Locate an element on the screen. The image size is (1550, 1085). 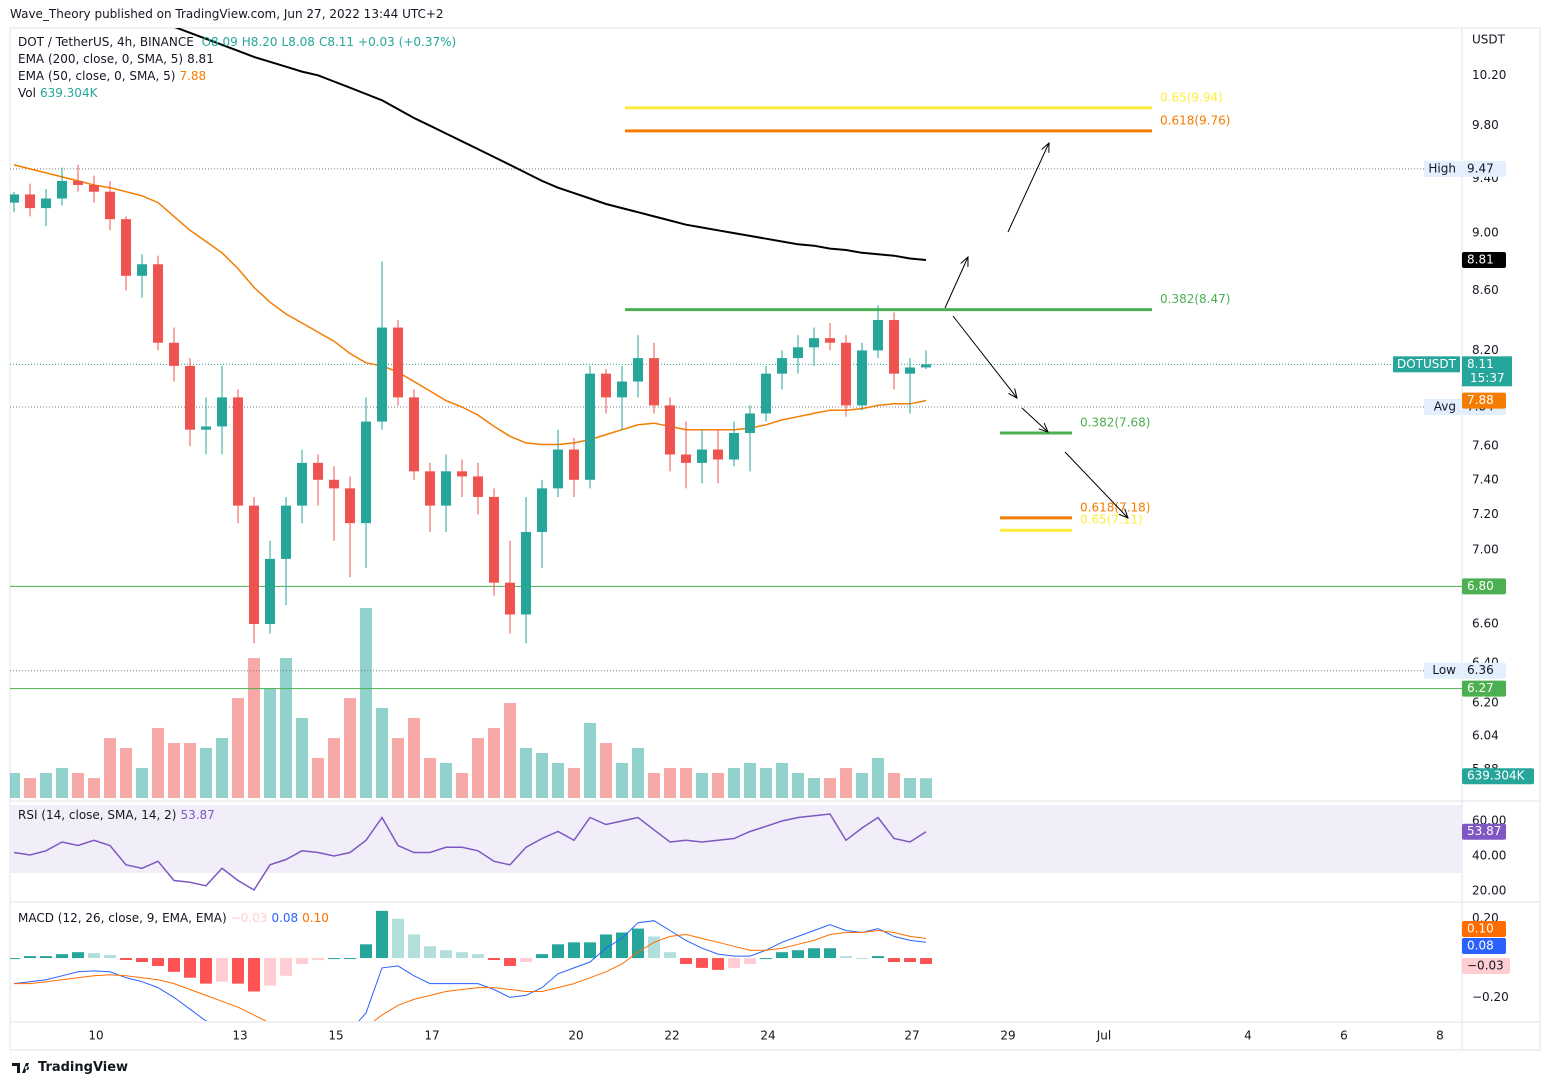
x-tick-label: 10 is located at coordinates (95, 1036).